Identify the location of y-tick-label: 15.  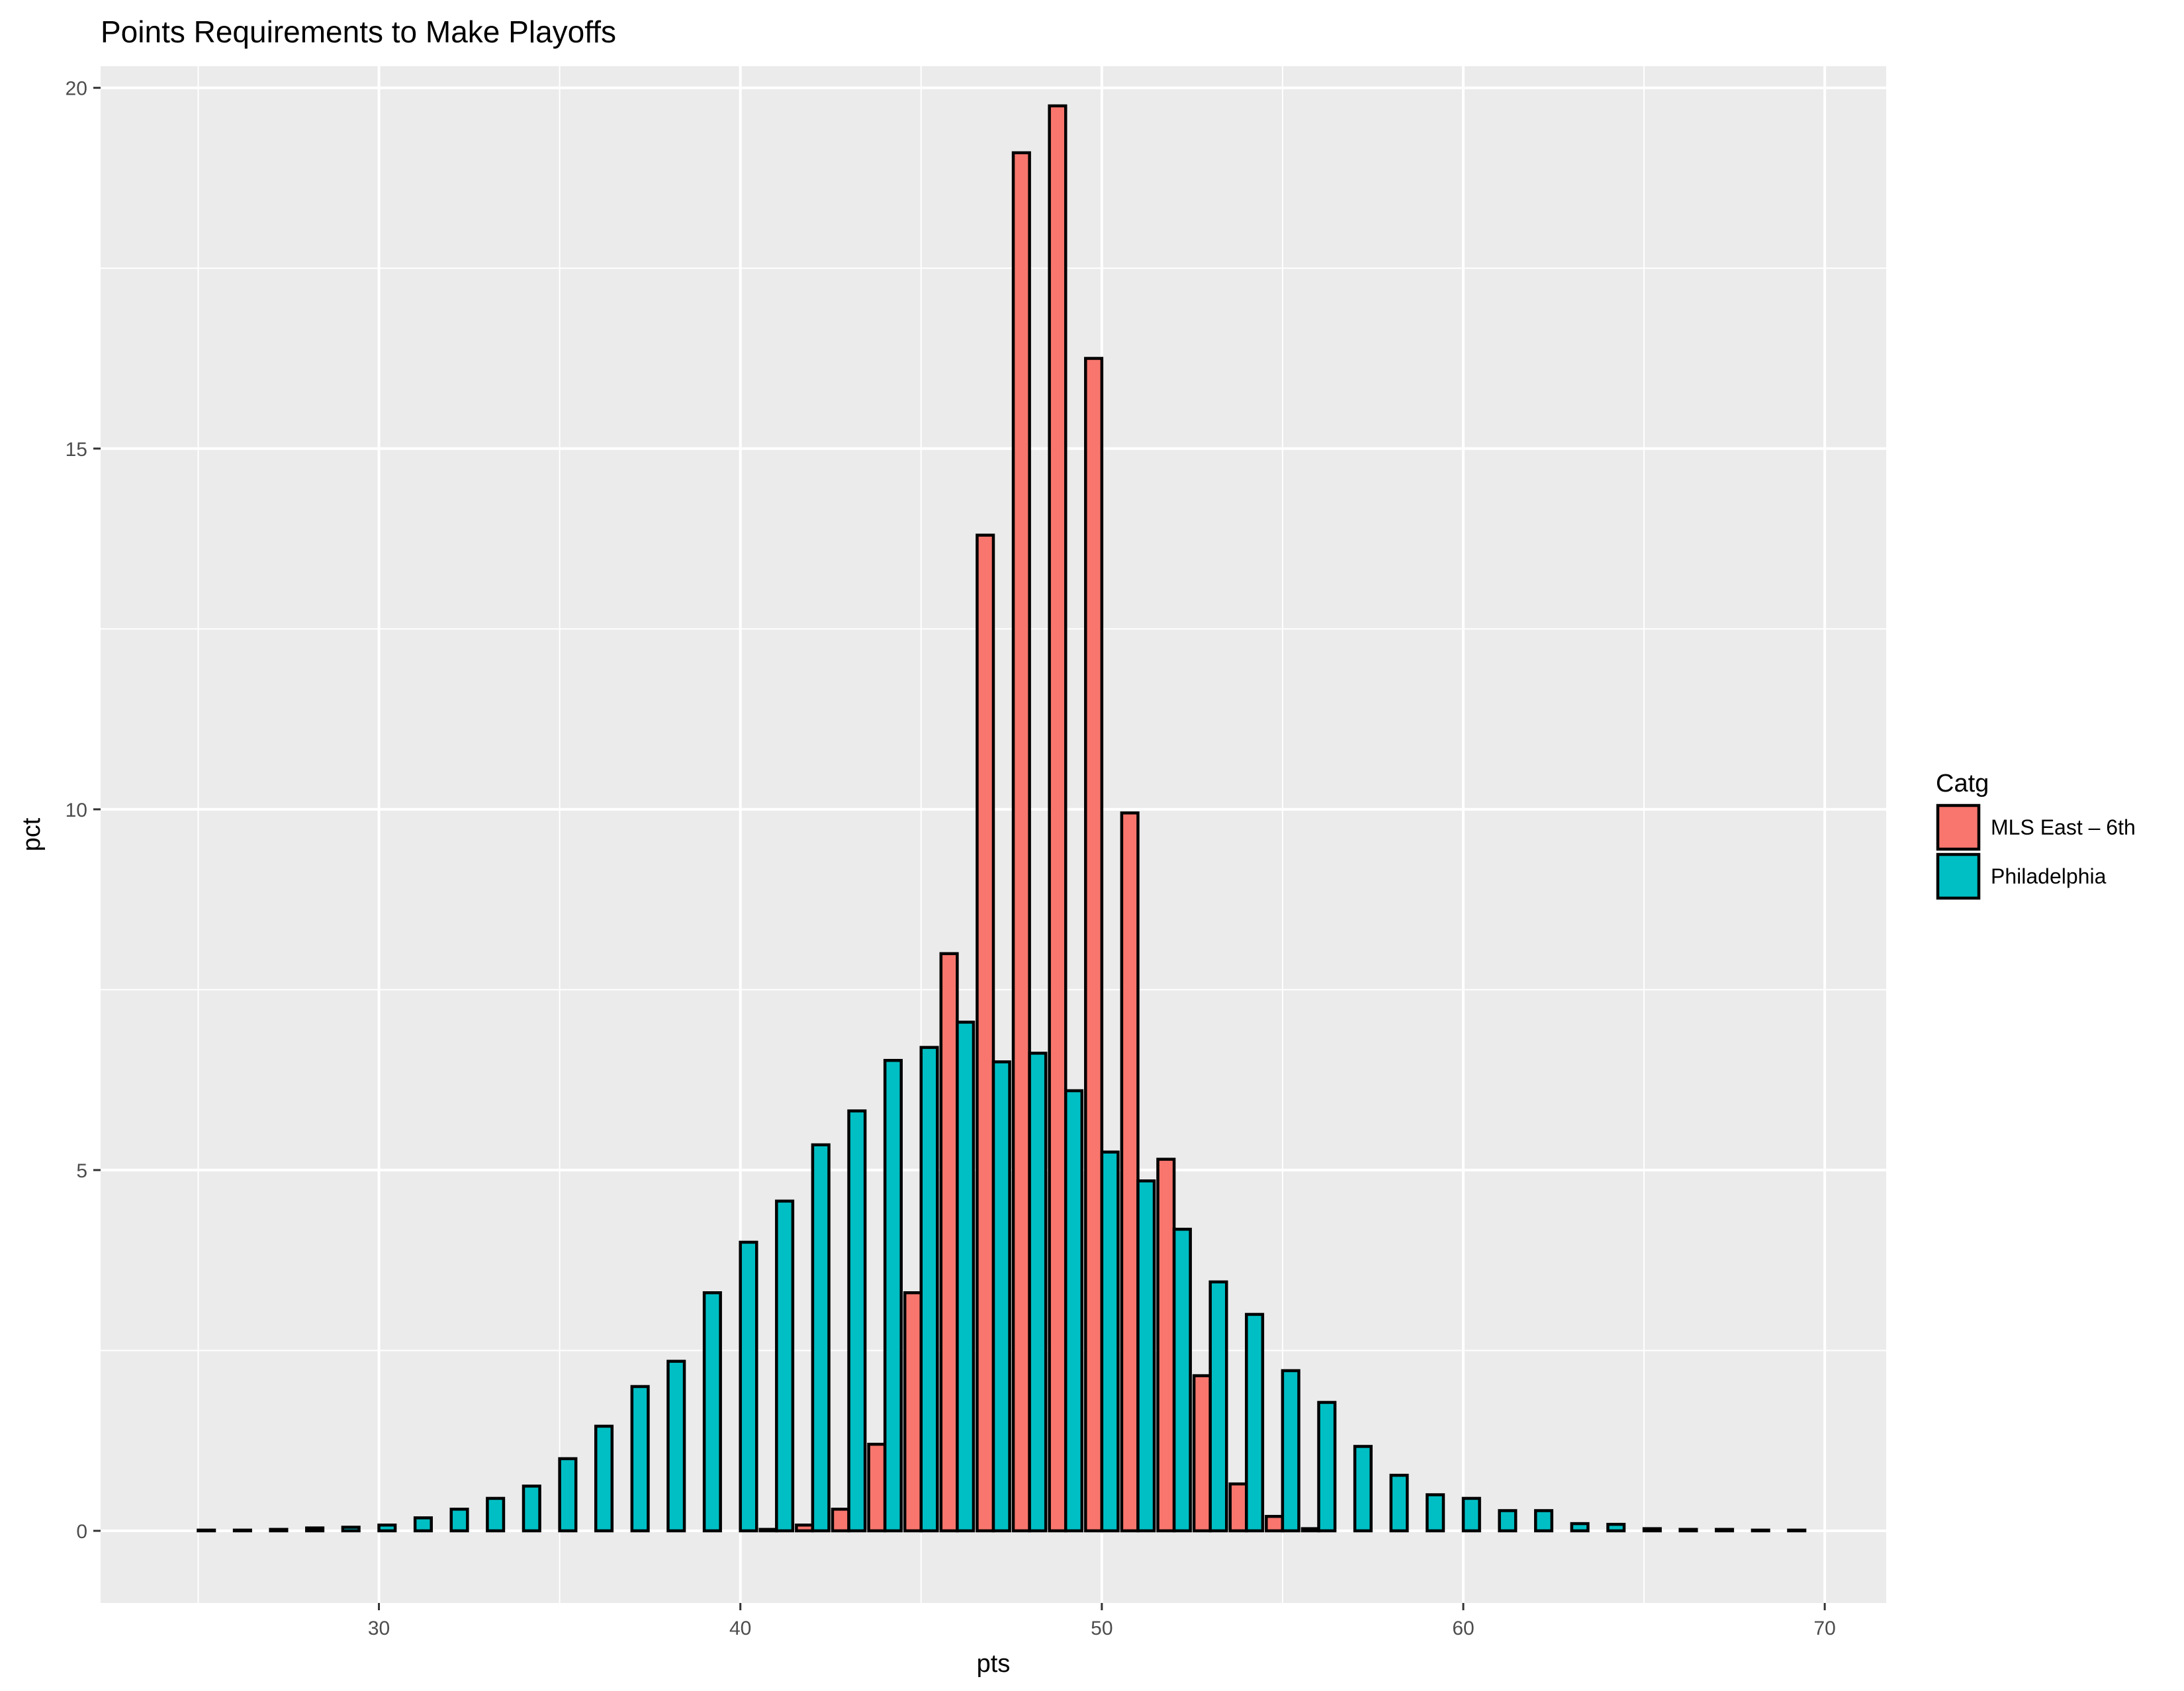
(76, 450).